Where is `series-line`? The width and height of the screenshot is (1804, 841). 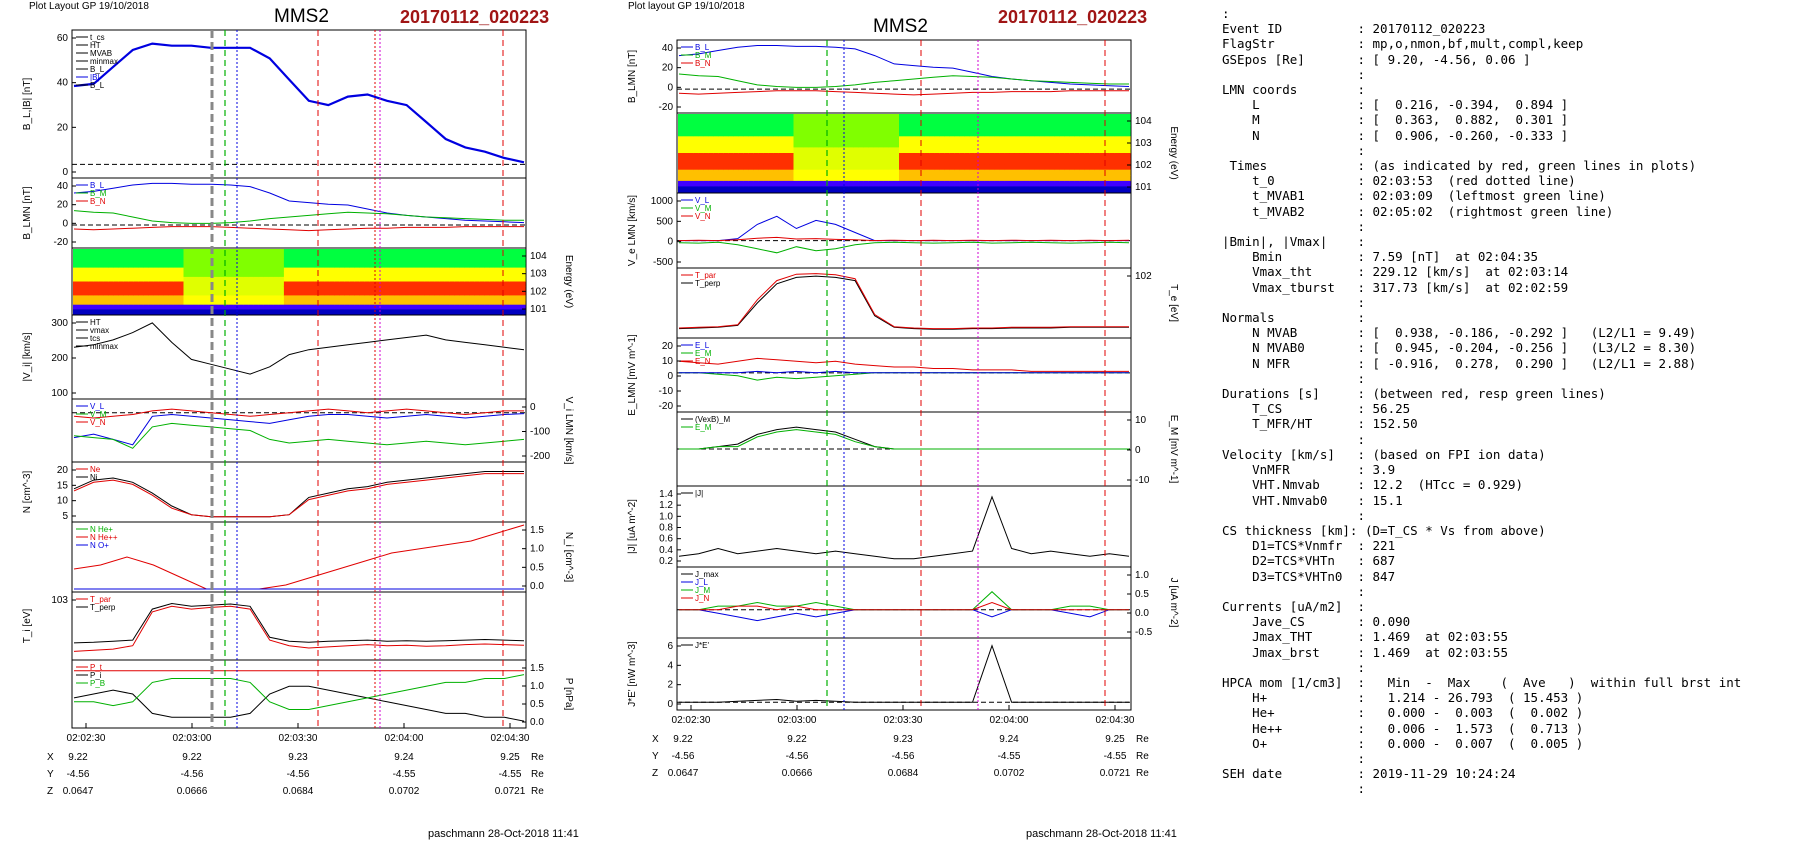 series-line is located at coordinates (904, 376).